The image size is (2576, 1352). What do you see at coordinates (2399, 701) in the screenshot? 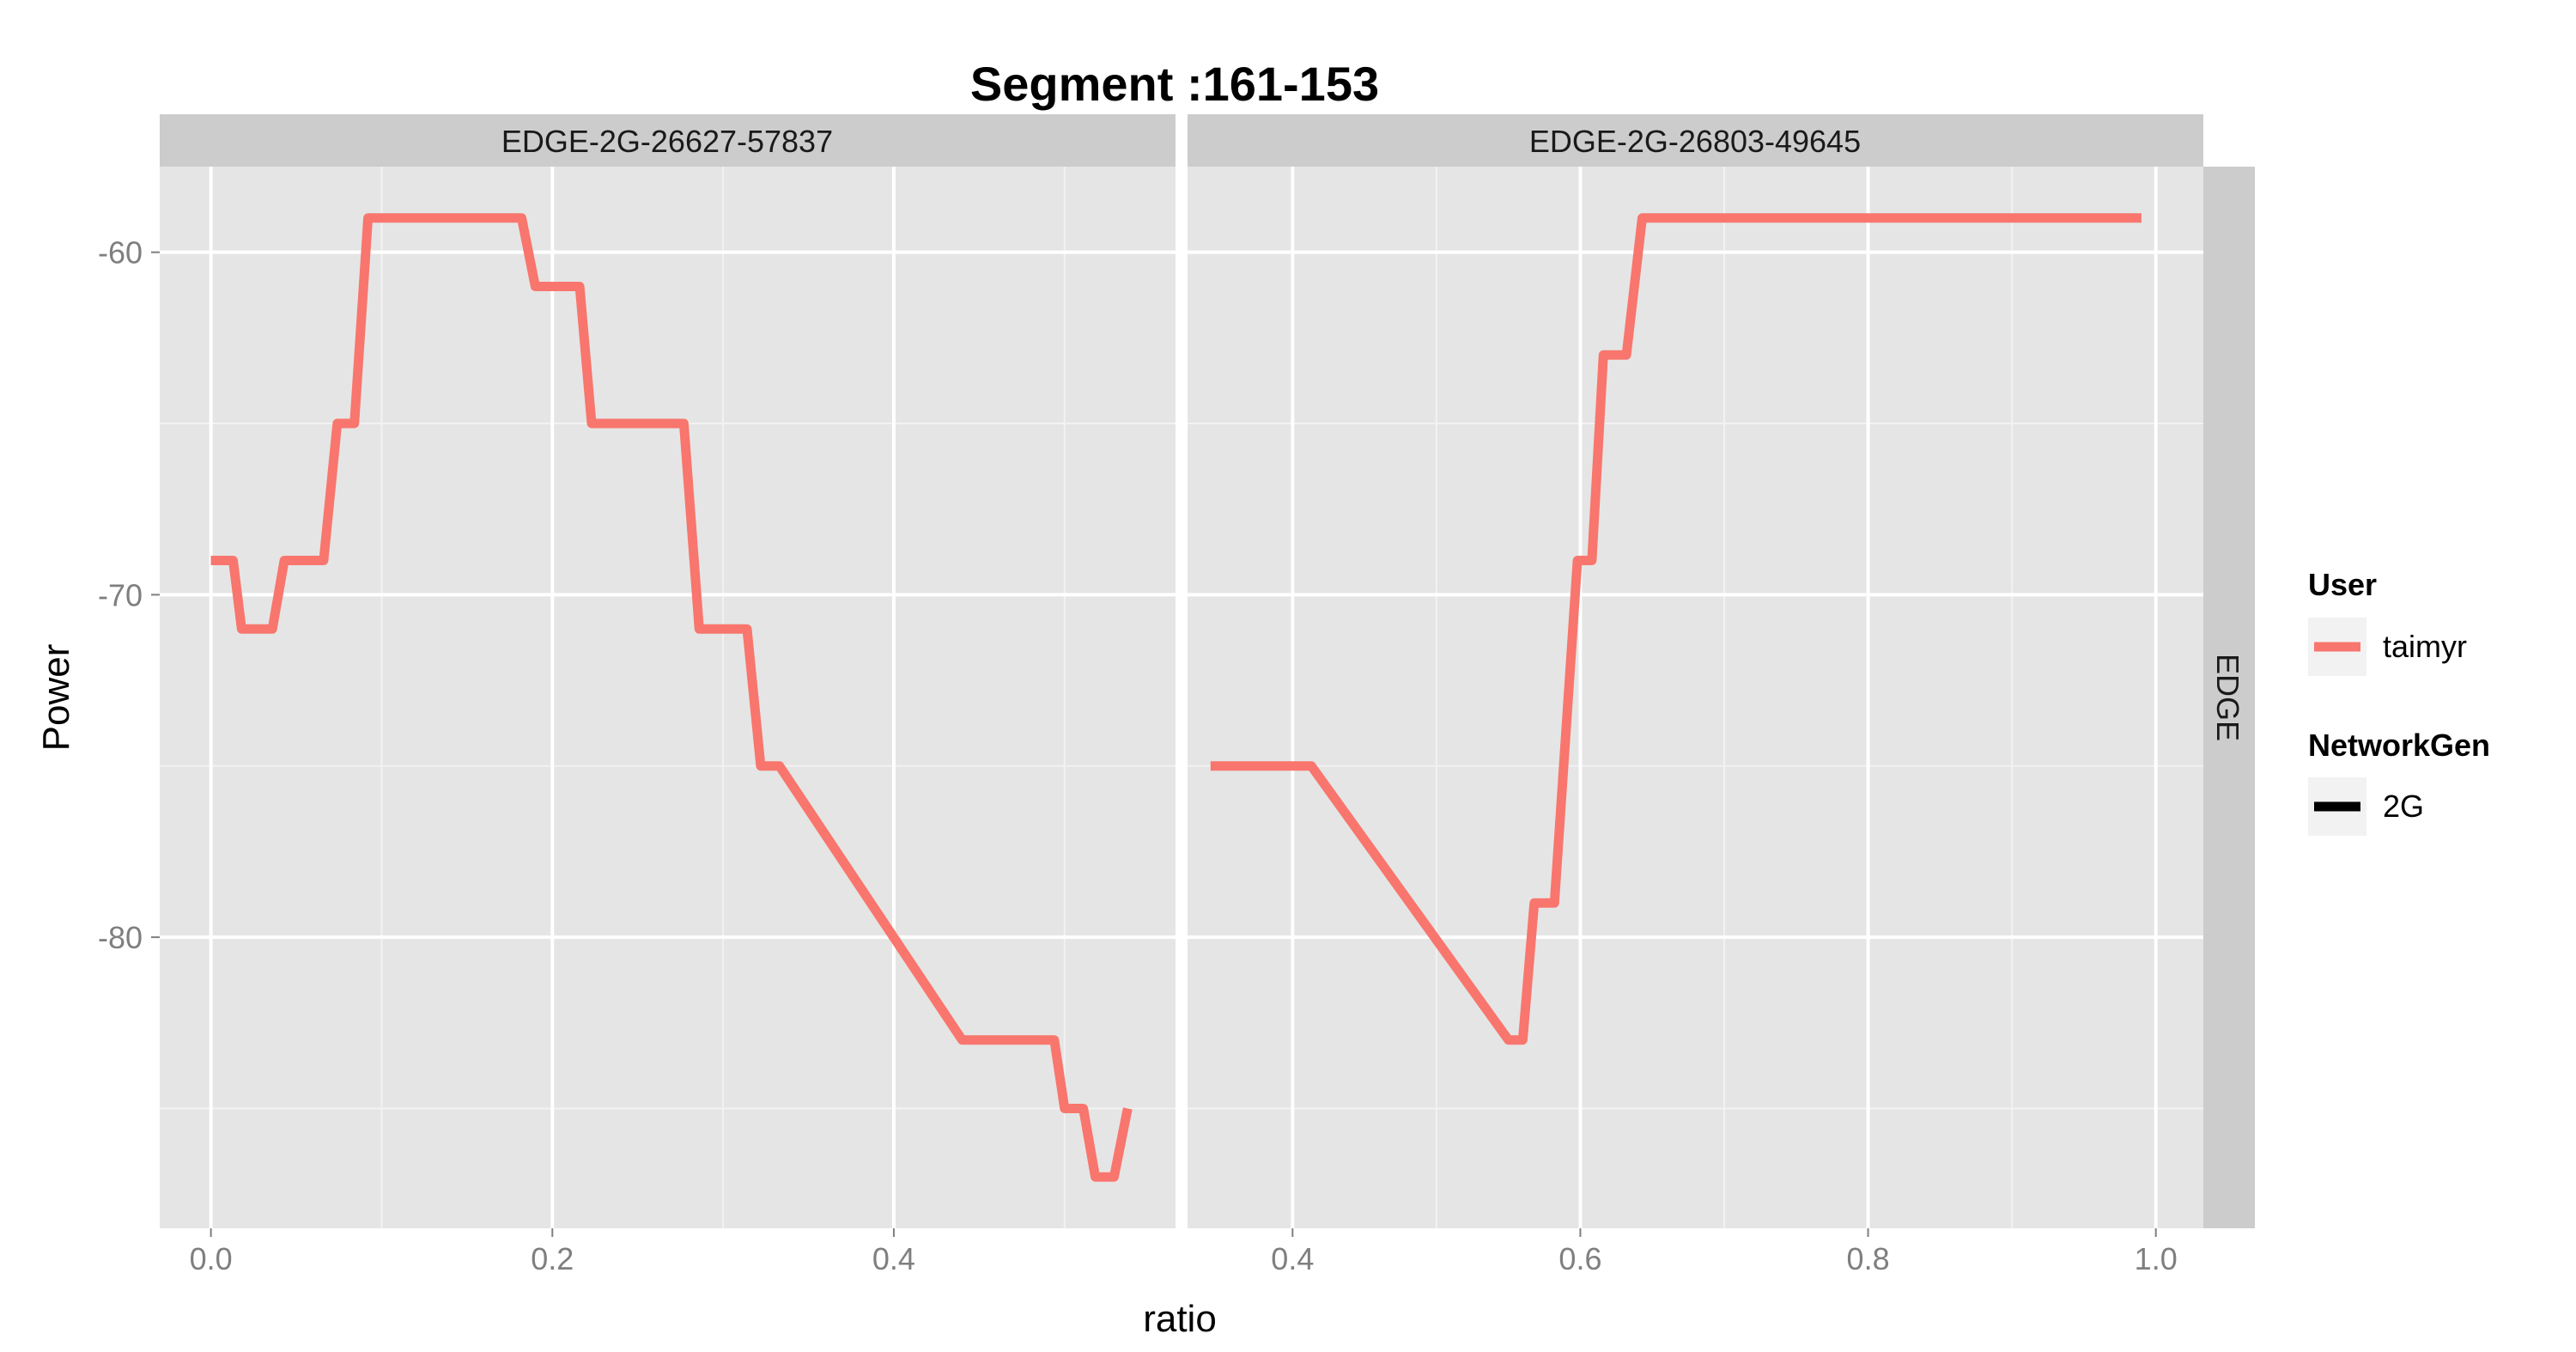
I see `legend: User taimyr NetworkGen 2G` at bounding box center [2399, 701].